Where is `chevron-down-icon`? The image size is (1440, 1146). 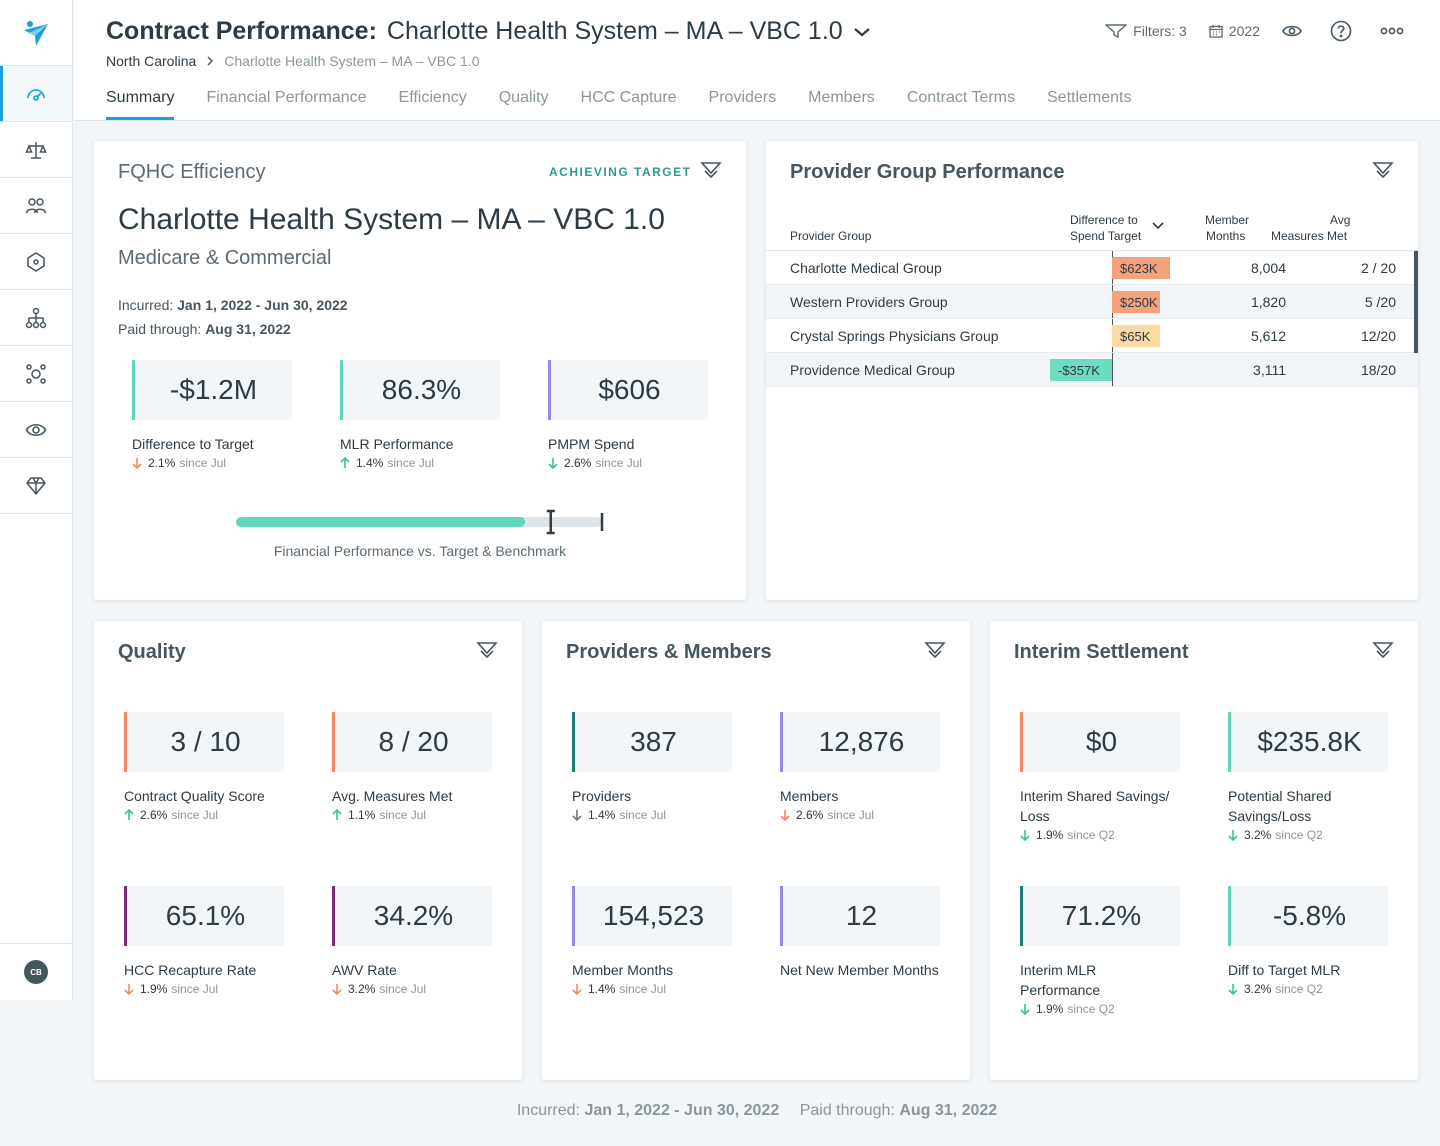 chevron-down-icon is located at coordinates (862, 32).